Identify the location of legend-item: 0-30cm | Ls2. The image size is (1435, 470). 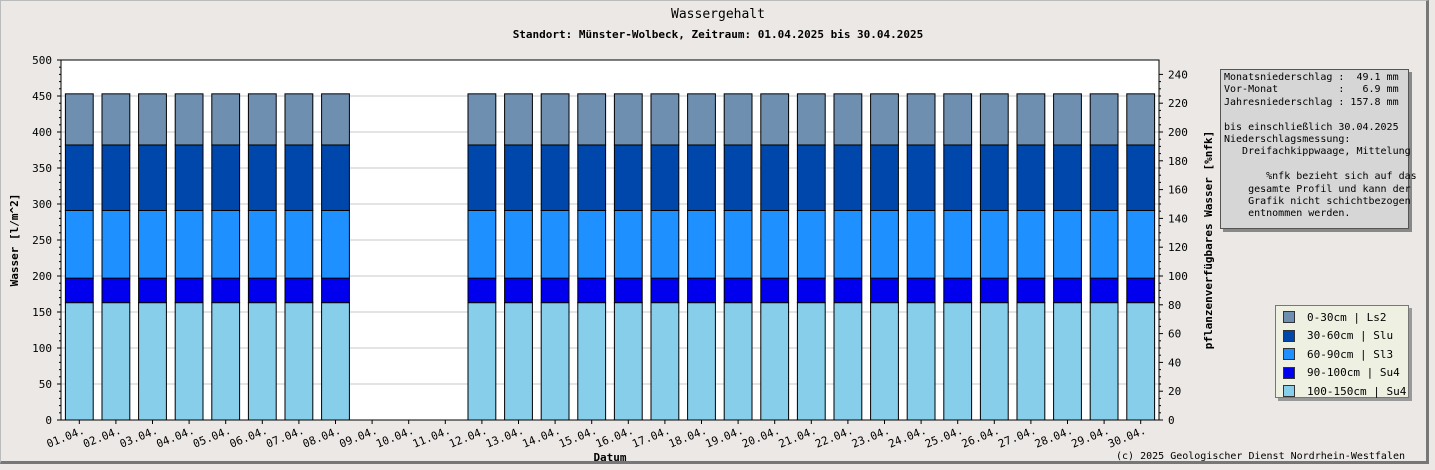
(1334, 317).